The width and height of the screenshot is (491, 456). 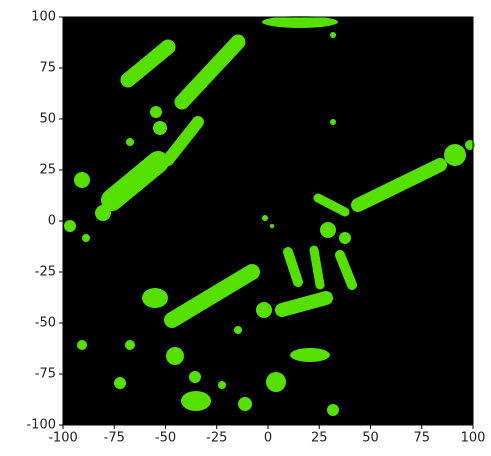 What do you see at coordinates (473, 438) in the screenshot?
I see `x-tick-label: 100` at bounding box center [473, 438].